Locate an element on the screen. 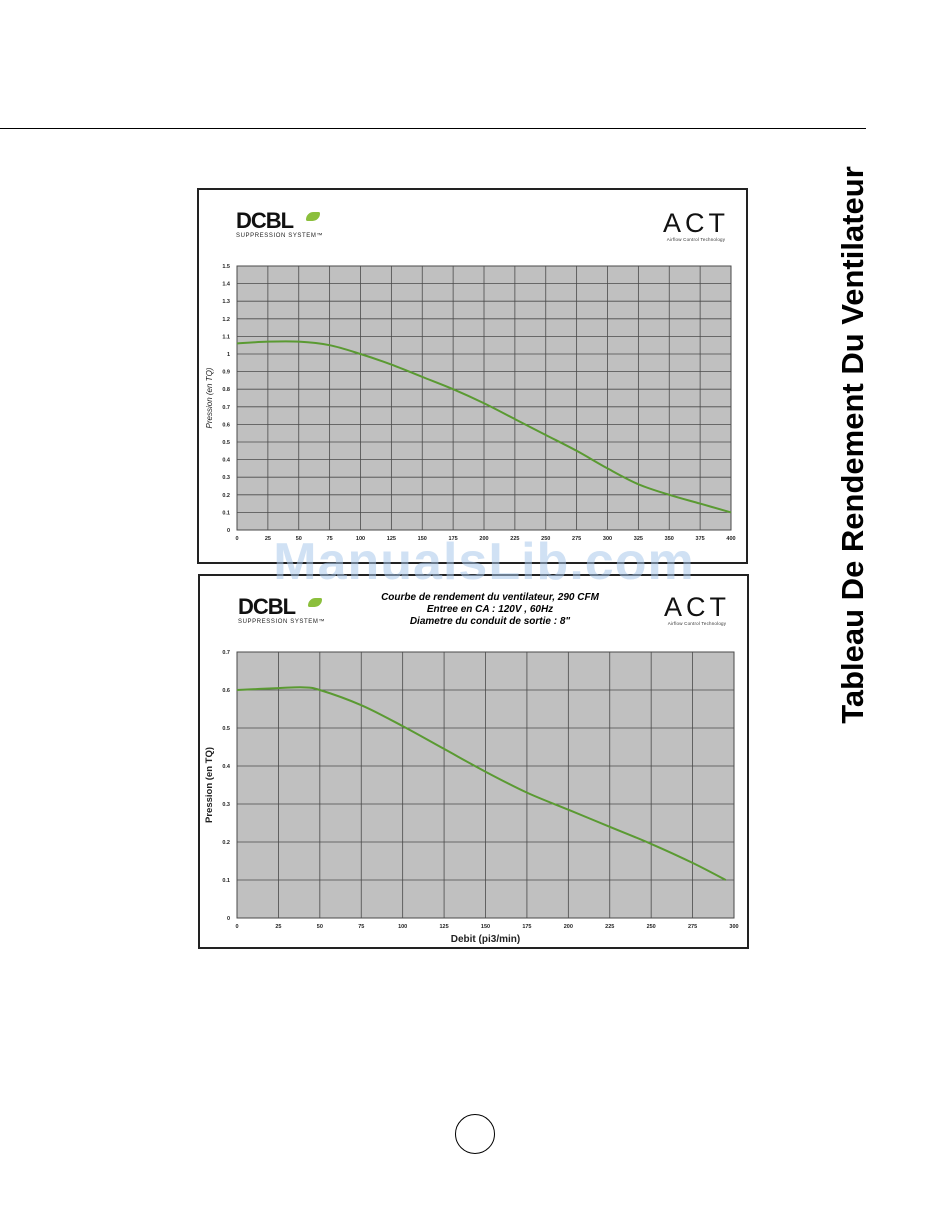 The width and height of the screenshot is (950, 1229). watermark: ManualsLib.com is located at coordinates (484, 562).